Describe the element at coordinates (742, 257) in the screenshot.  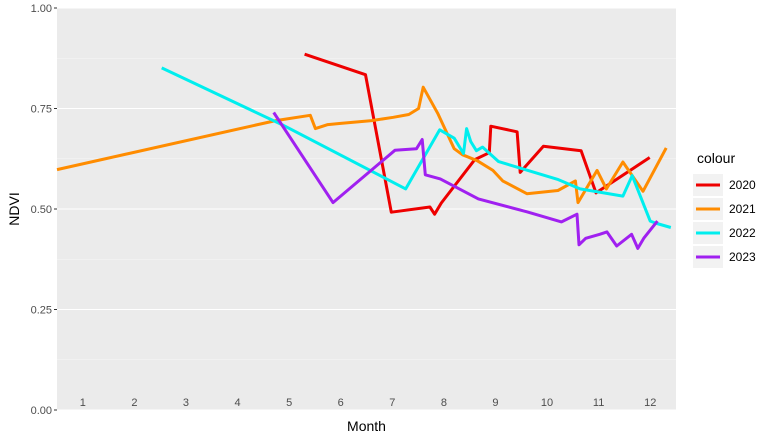
I see `legend-label-2023: 2023` at that location.